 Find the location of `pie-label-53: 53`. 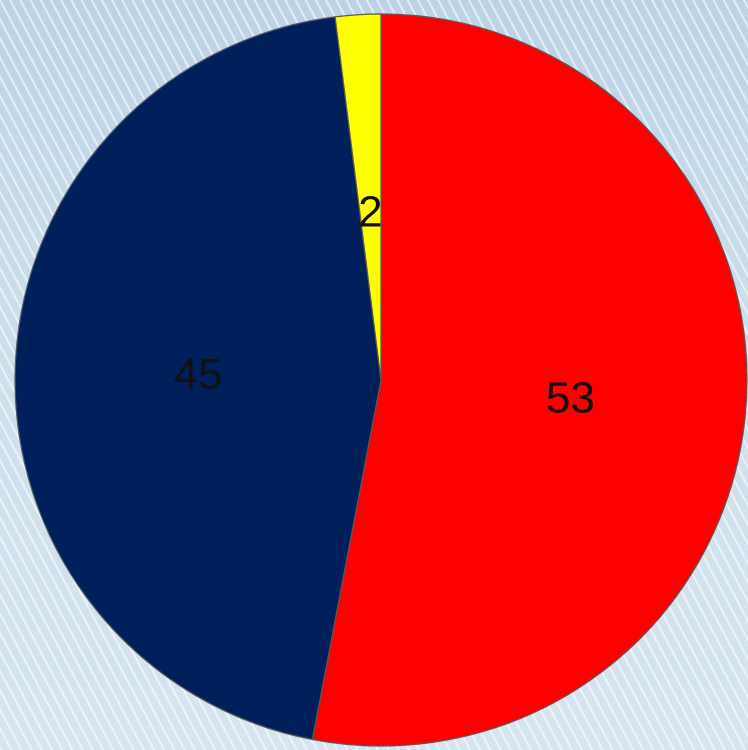

pie-label-53: 53 is located at coordinates (570, 397).